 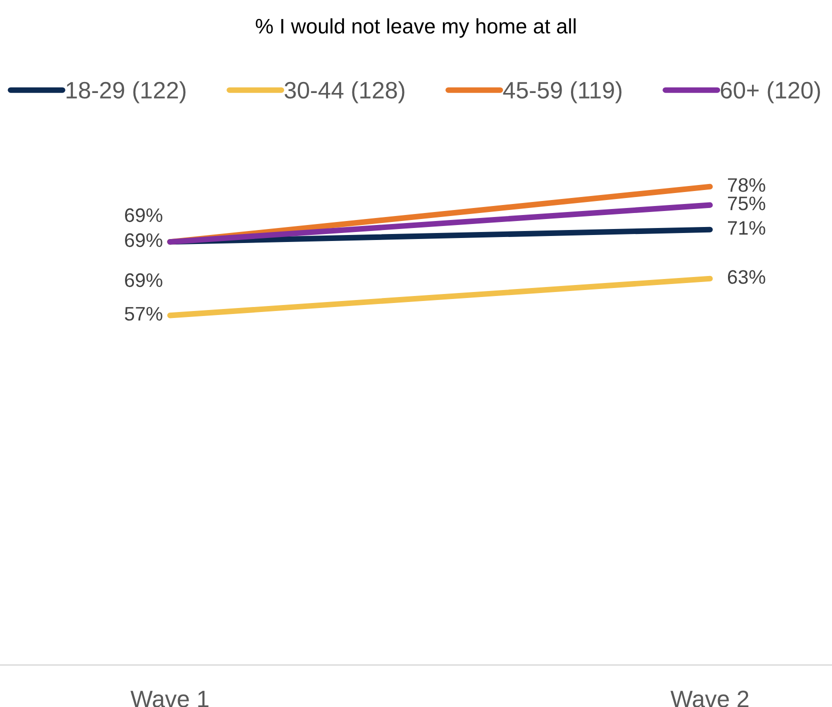 What do you see at coordinates (747, 277) in the screenshot?
I see `data-label: 63%` at bounding box center [747, 277].